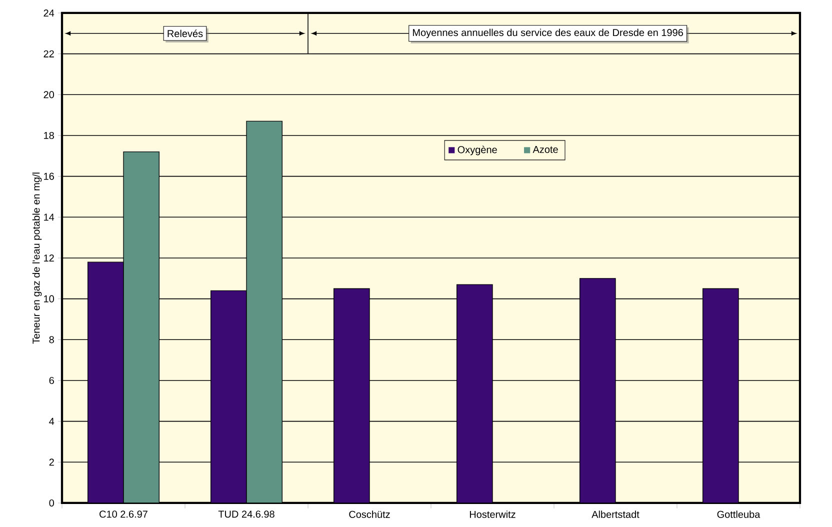  What do you see at coordinates (49, 176) in the screenshot?
I see `y-tick-label: 16` at bounding box center [49, 176].